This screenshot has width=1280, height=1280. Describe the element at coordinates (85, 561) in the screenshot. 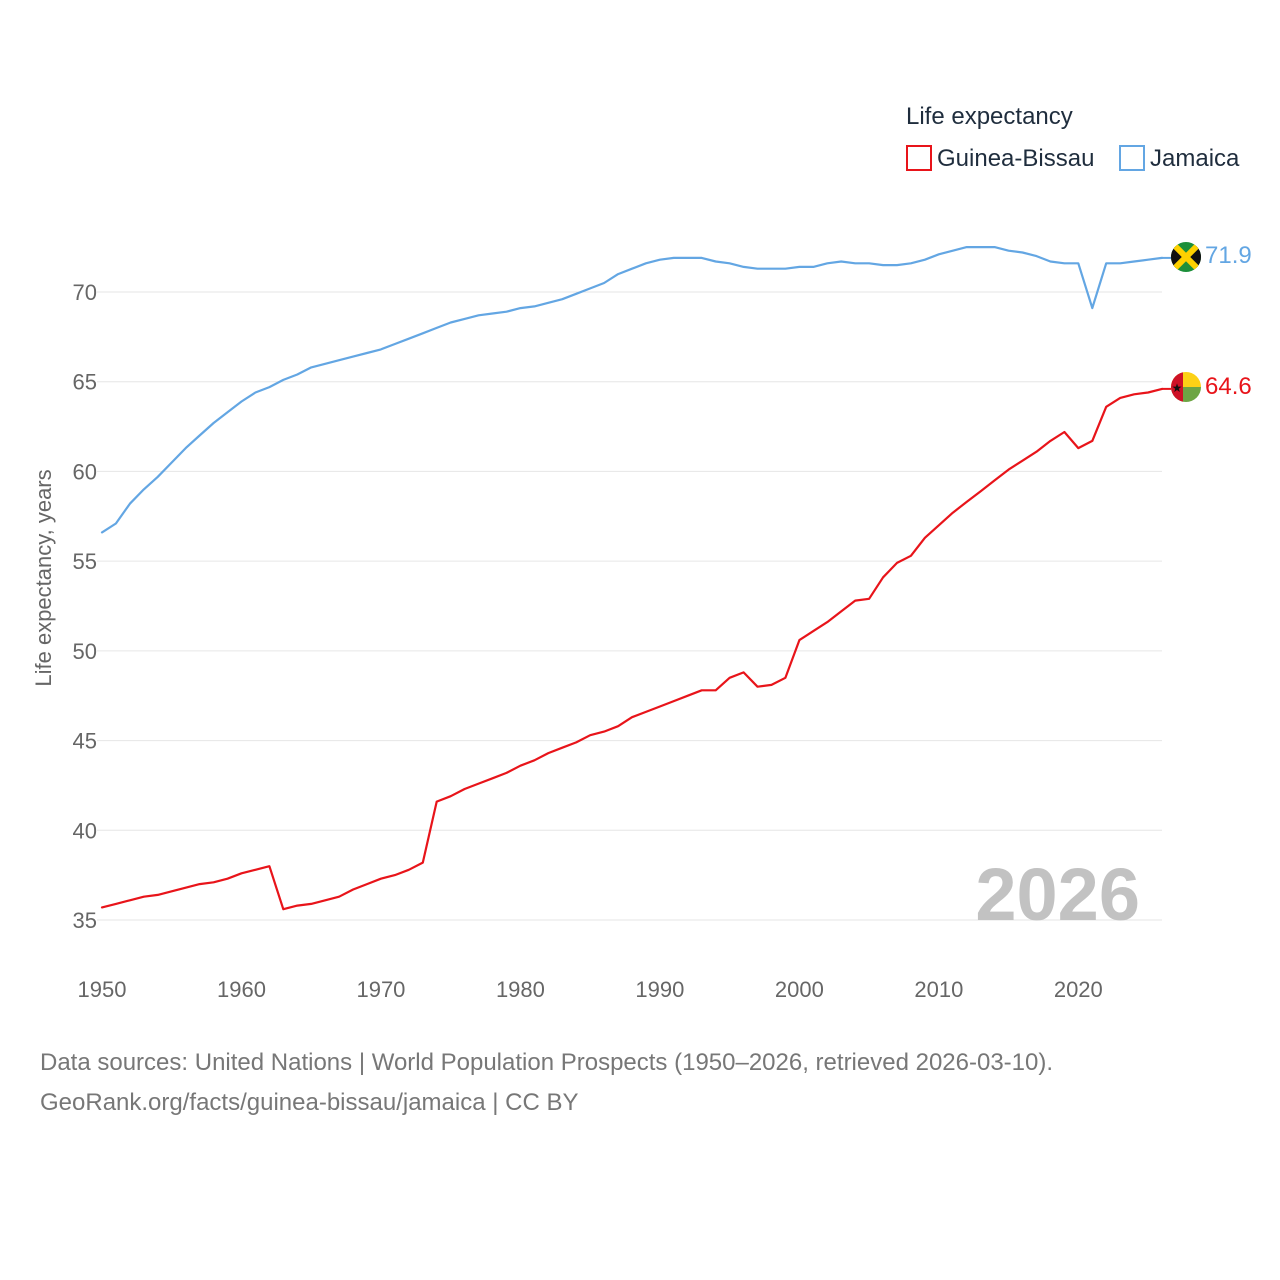

I see `y-tick-label: 55` at that location.